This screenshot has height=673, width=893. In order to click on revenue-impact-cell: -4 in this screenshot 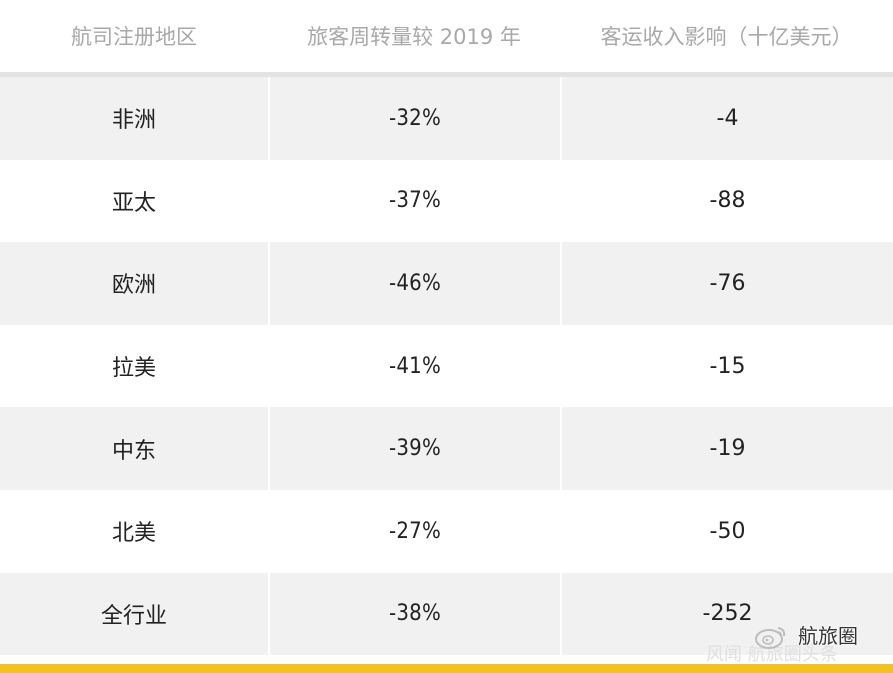, I will do `click(726, 118)`.